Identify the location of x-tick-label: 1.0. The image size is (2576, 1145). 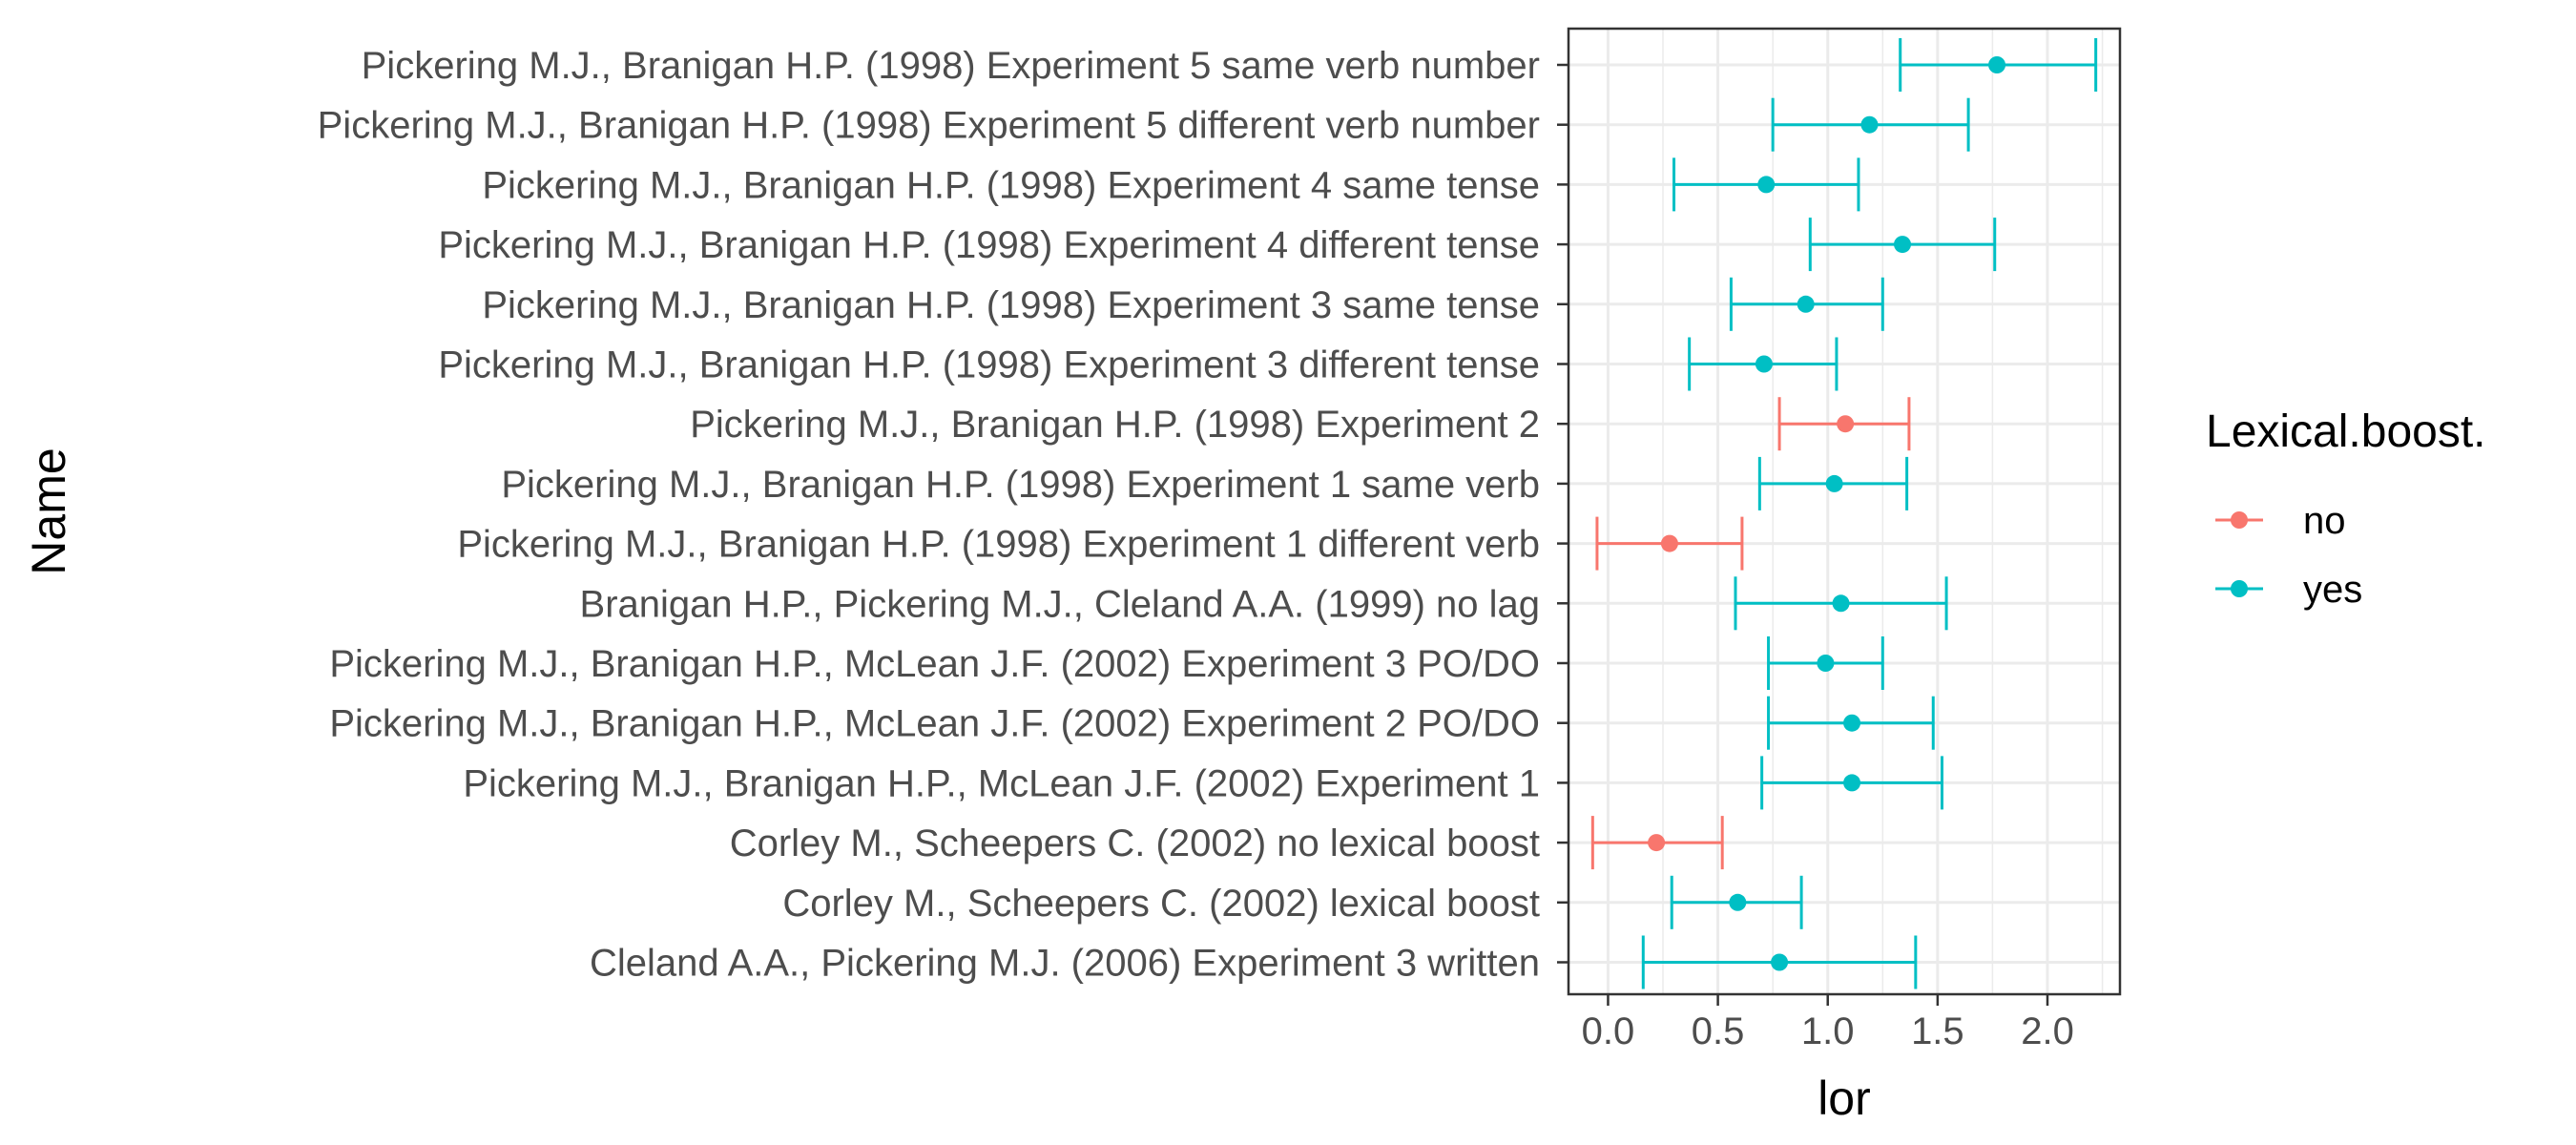
(1828, 1031).